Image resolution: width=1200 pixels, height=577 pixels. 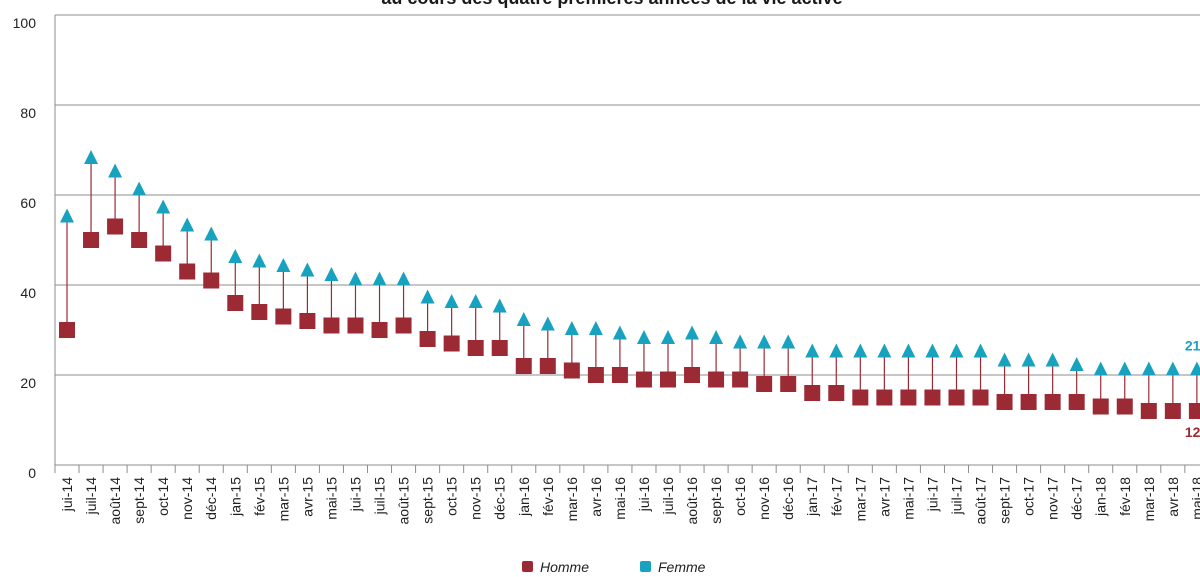 What do you see at coordinates (644, 494) in the screenshot?
I see `x-label-group: jui-16` at bounding box center [644, 494].